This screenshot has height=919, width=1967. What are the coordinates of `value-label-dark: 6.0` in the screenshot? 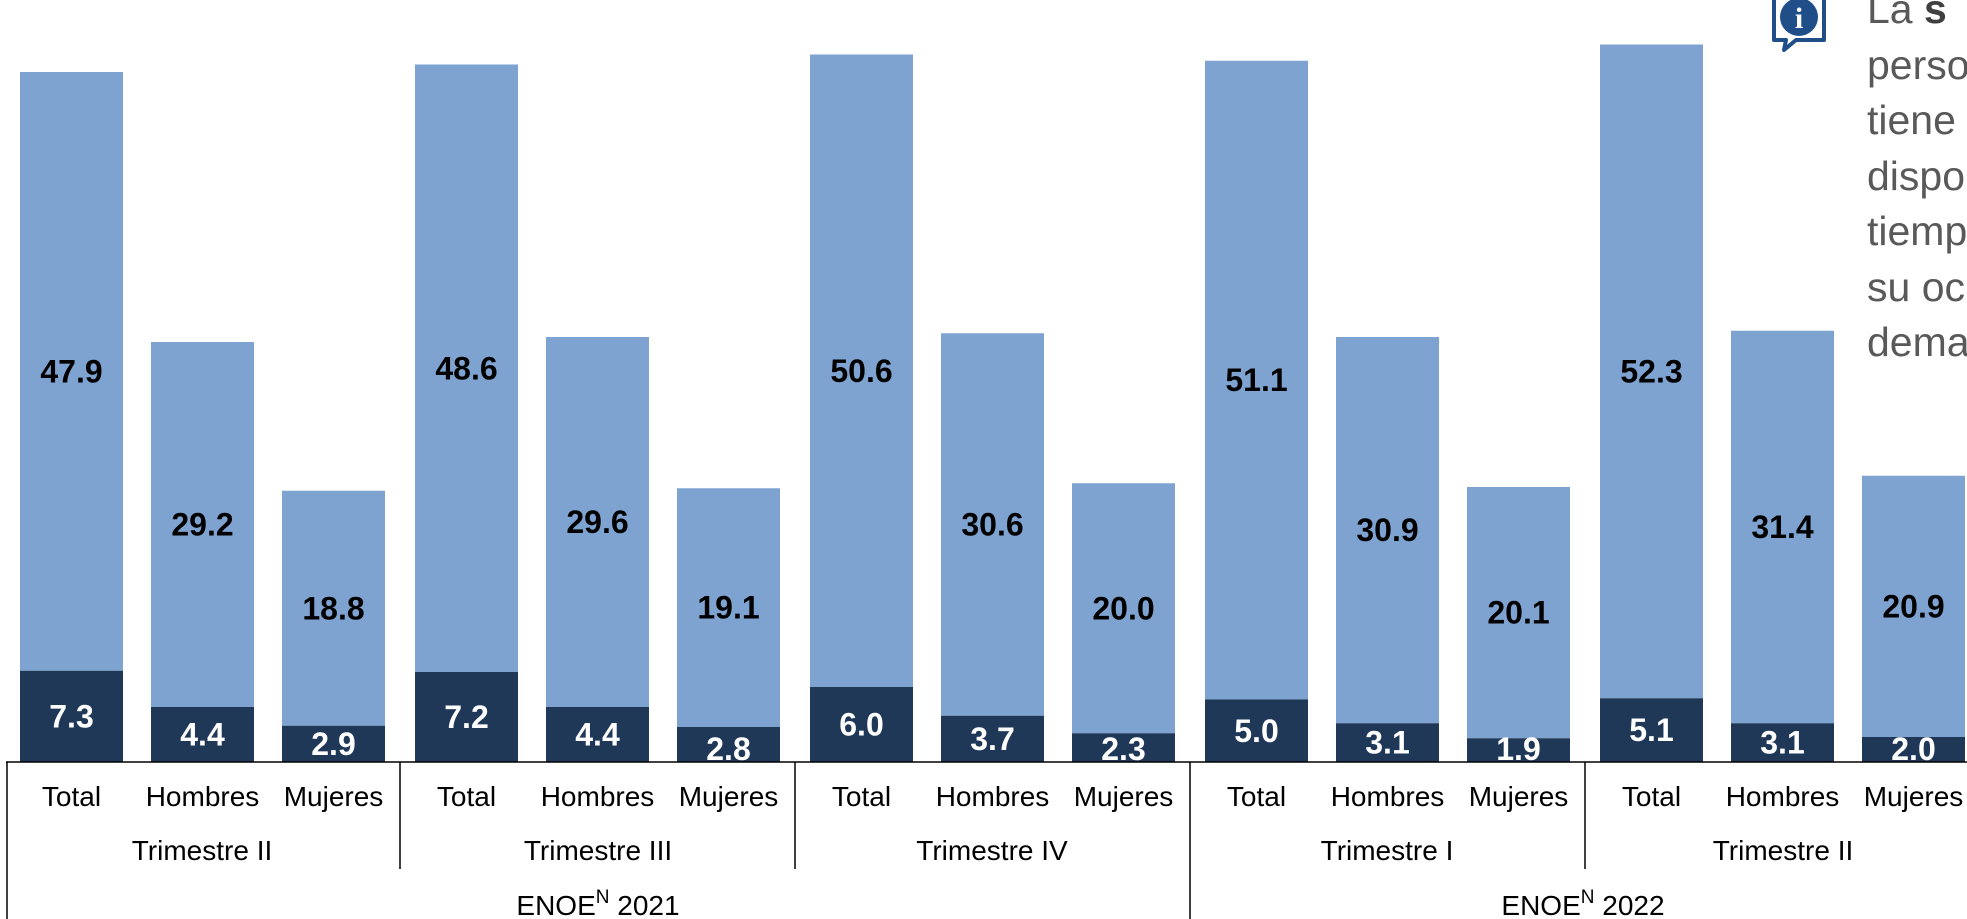 It's located at (861, 725).